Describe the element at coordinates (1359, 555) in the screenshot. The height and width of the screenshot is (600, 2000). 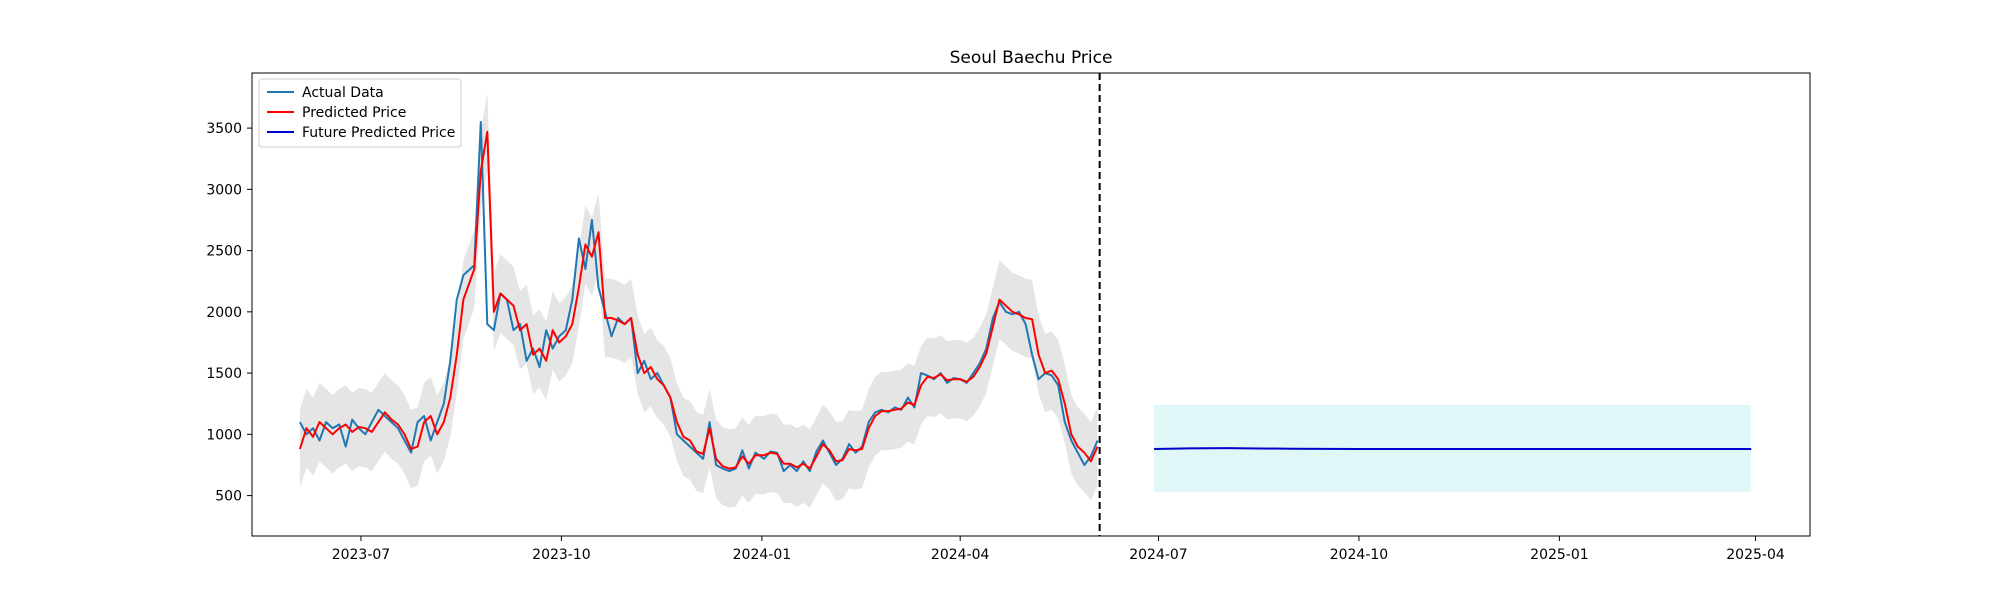
I see `x-tick-label: 2024-10` at that location.